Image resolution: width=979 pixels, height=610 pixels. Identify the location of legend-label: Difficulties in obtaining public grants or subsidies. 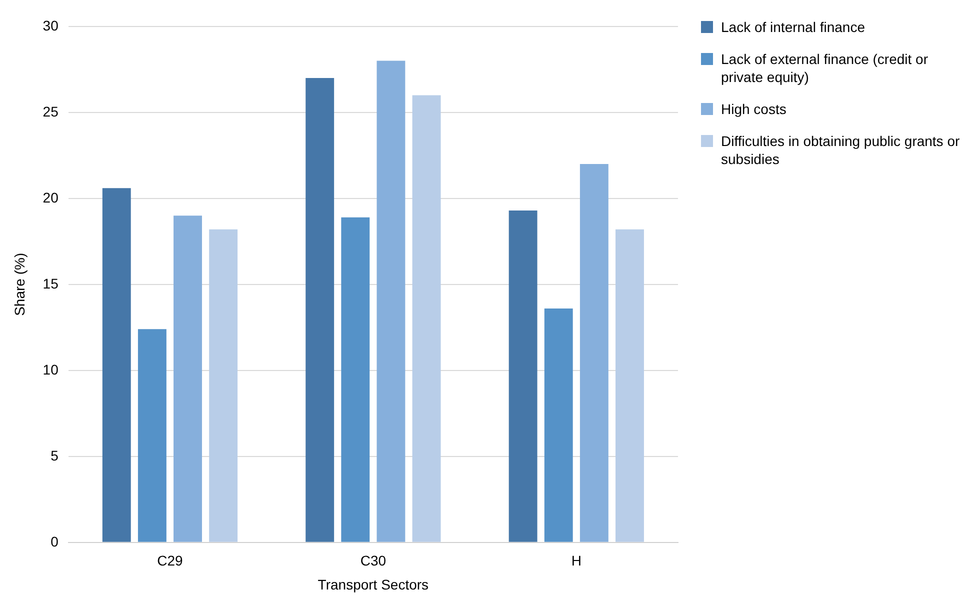
(841, 150).